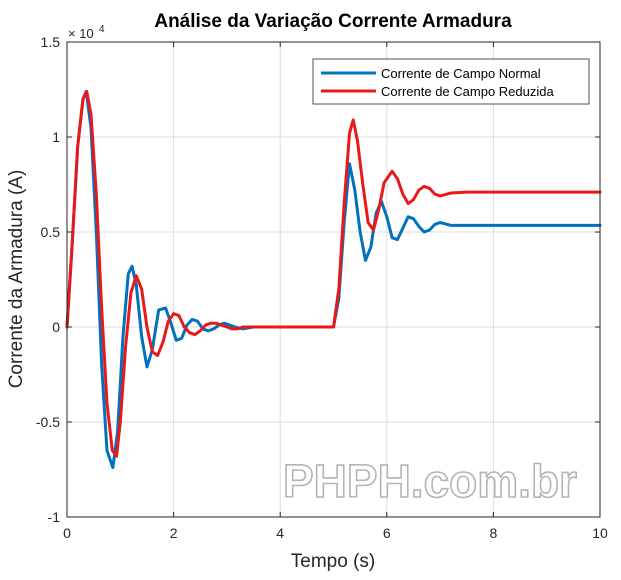 This screenshot has height=580, width=621. I want to click on y-tick-label: -0.5, so click(48, 422).